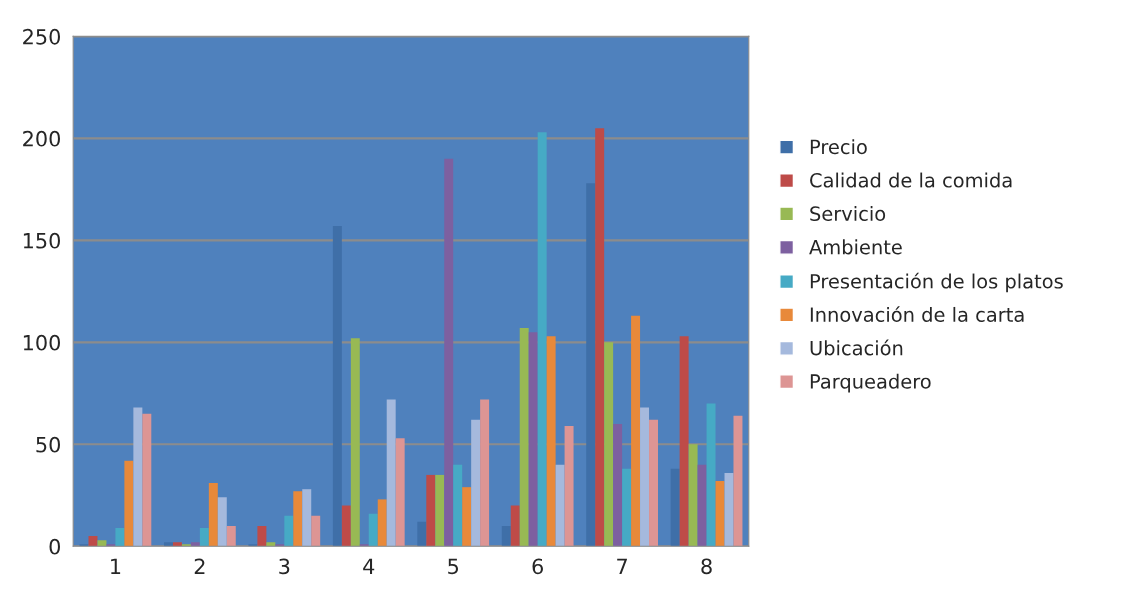 The image size is (1126, 607). Describe the element at coordinates (870, 383) in the screenshot. I see `legend-label: Parqueadero` at that location.